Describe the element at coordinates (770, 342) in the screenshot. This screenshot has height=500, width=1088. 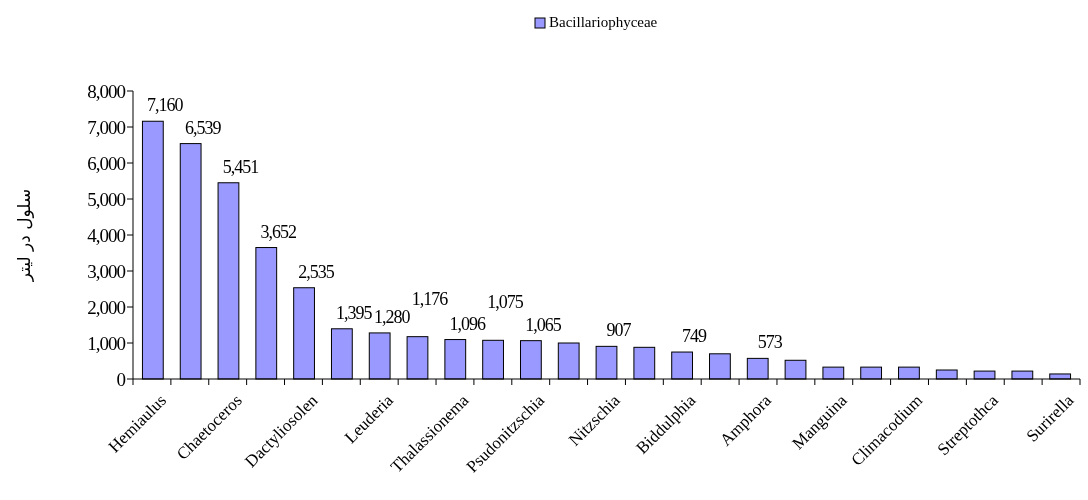
I see `data-label: 573` at that location.